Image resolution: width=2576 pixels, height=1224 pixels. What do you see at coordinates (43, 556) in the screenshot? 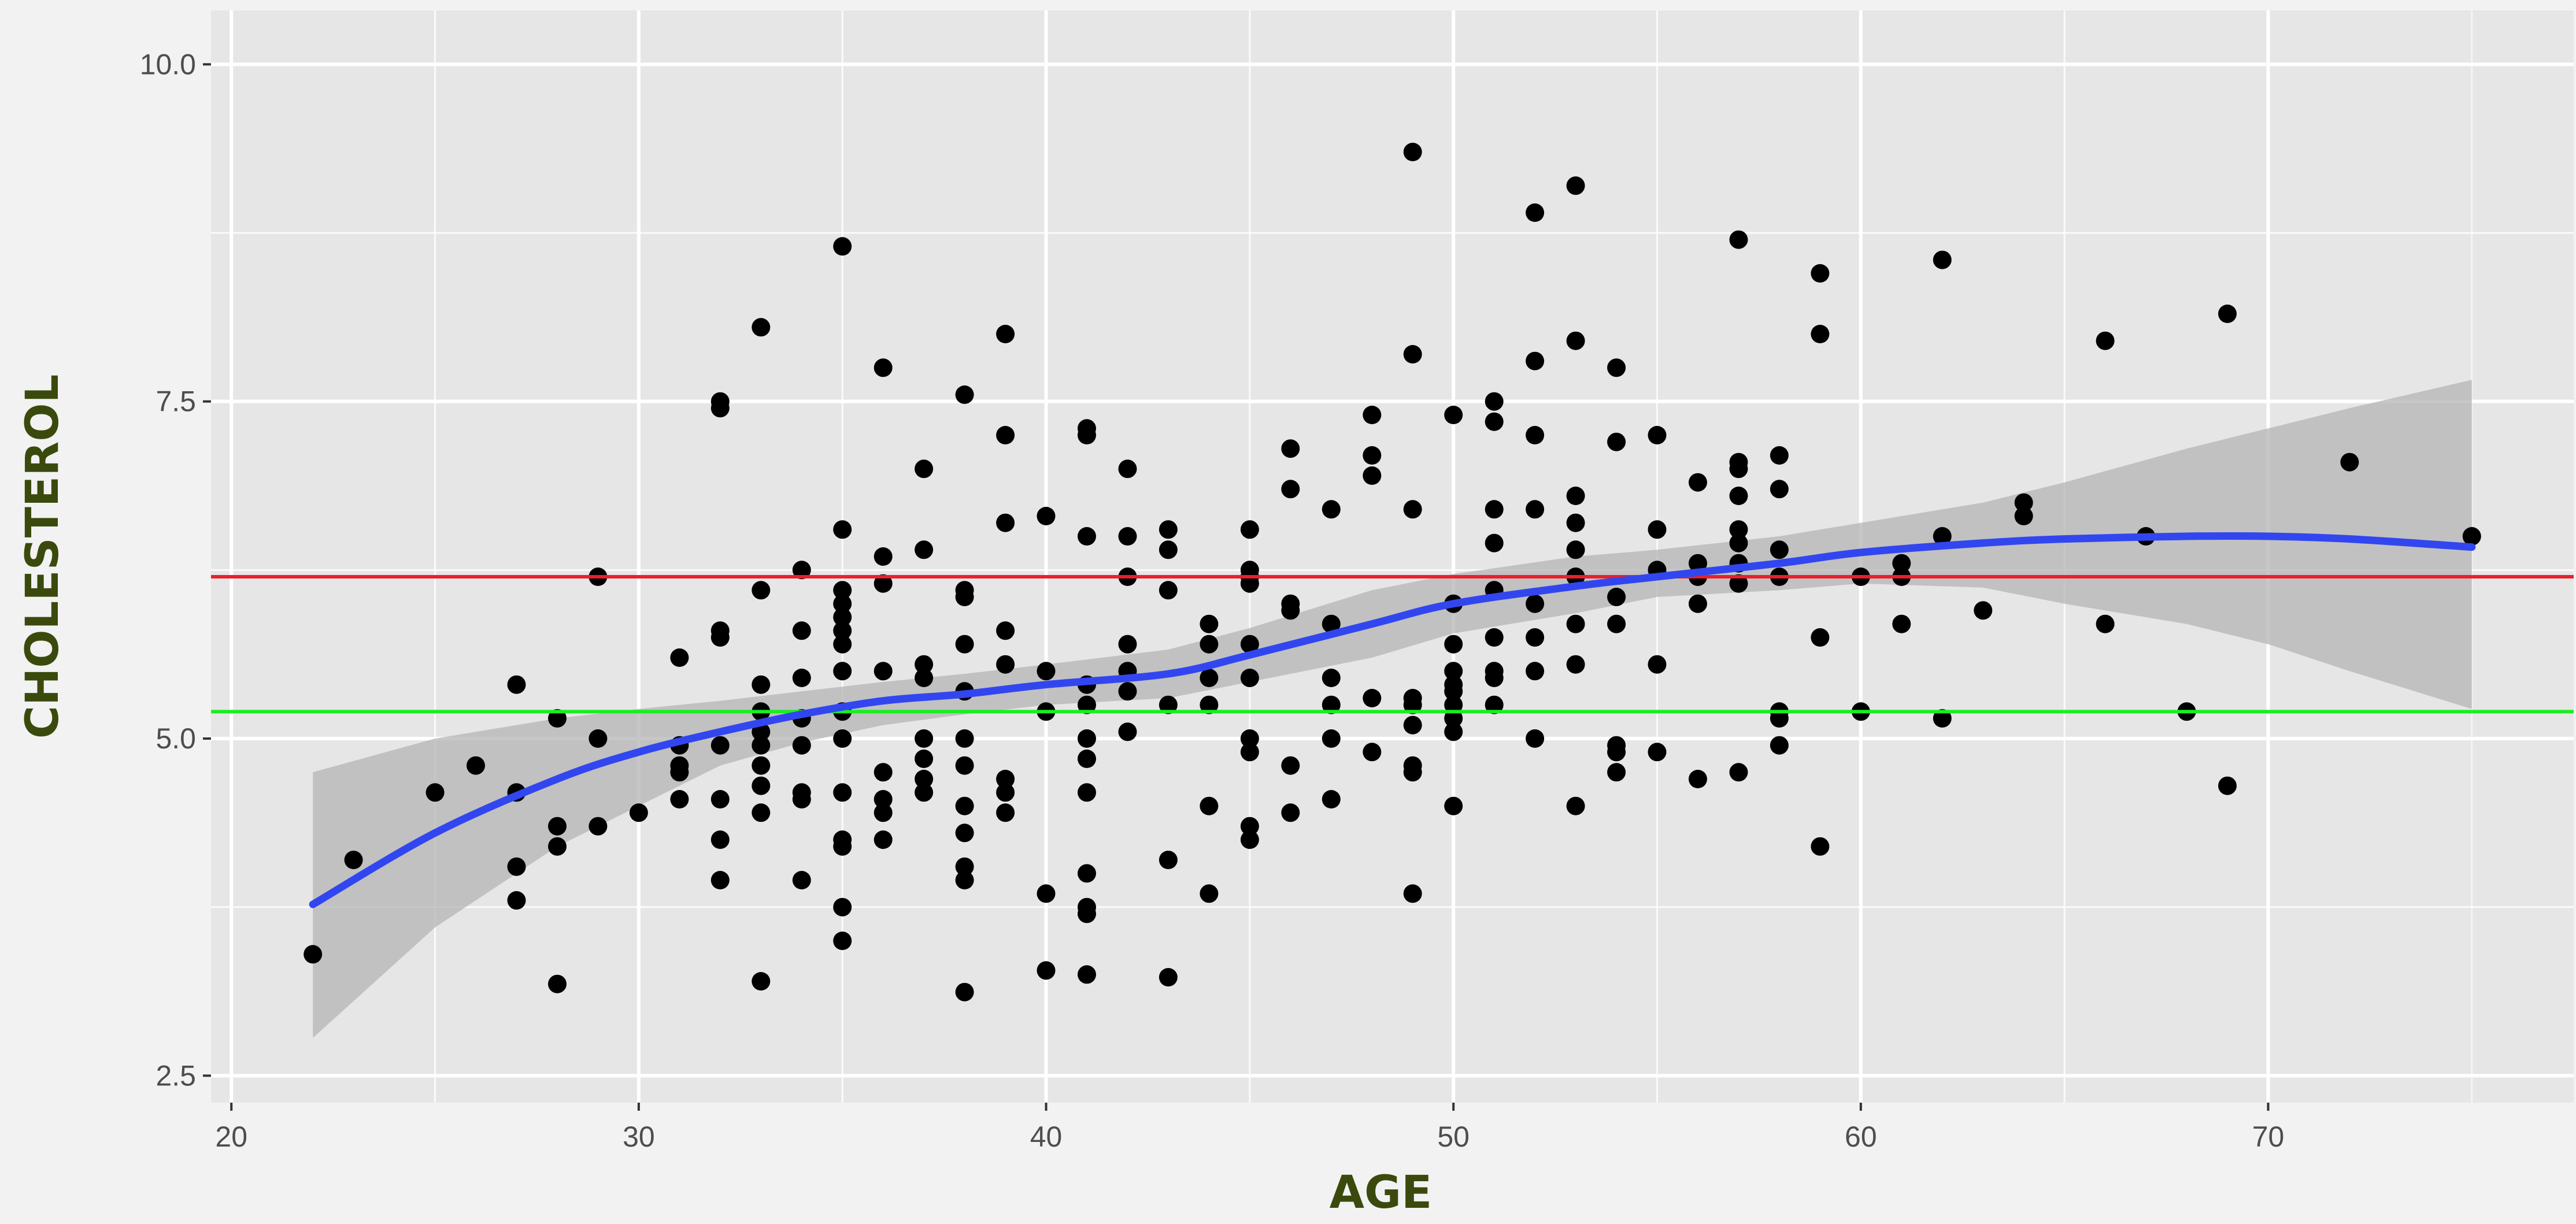
I see `y-axis-title: CHOLESTEROL` at bounding box center [43, 556].